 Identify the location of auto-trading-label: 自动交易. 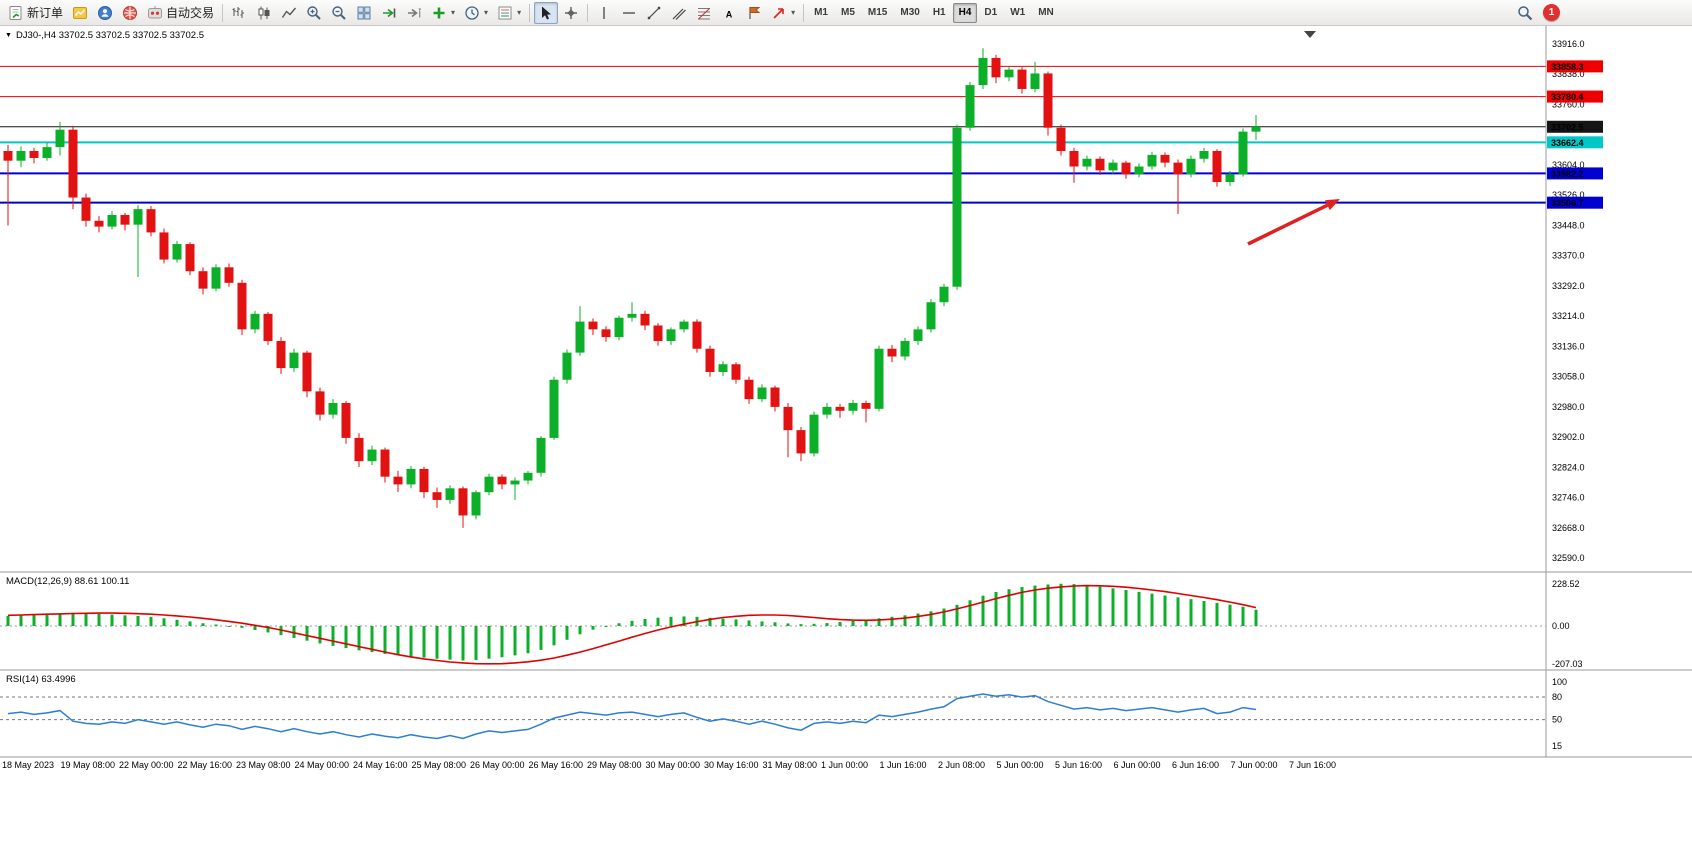
(190, 13).